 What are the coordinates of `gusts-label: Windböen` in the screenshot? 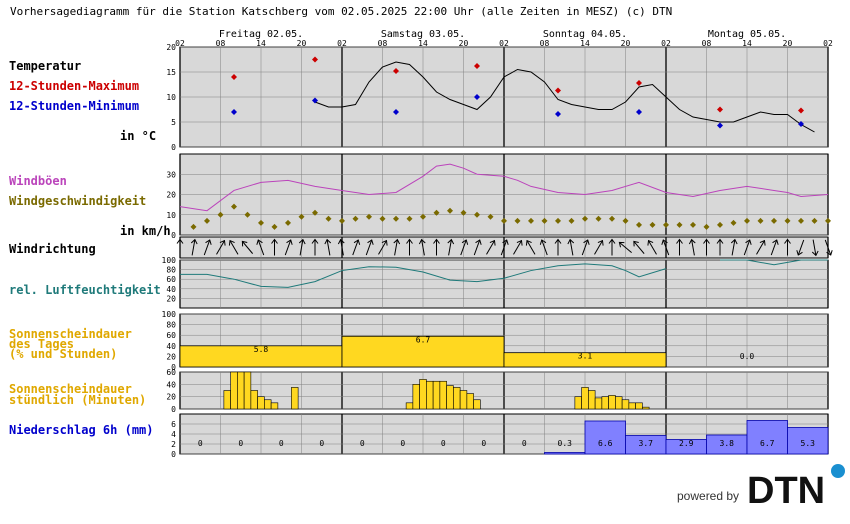 It's located at (38, 181).